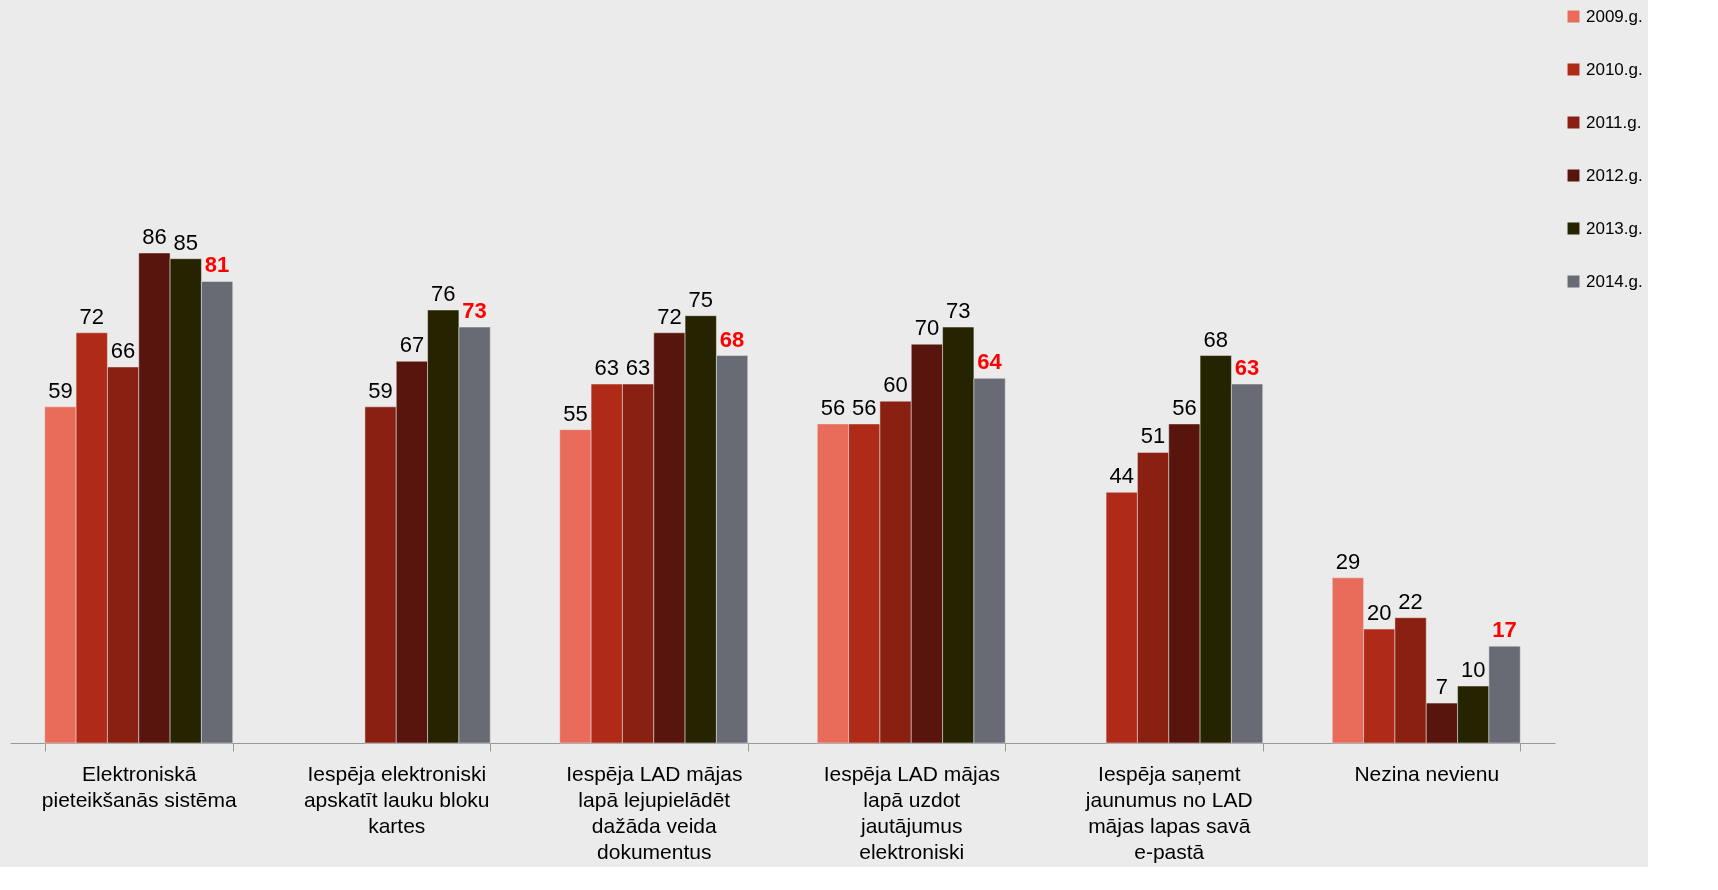 The height and width of the screenshot is (890, 1718). What do you see at coordinates (1614, 228) in the screenshot?
I see `legend-label: 2013.g.` at bounding box center [1614, 228].